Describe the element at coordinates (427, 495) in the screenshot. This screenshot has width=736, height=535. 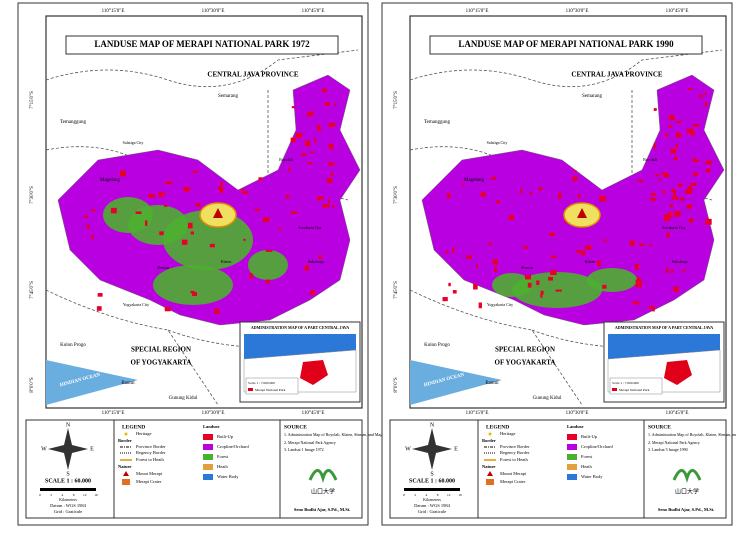
I see `scale-tick: 4` at that location.